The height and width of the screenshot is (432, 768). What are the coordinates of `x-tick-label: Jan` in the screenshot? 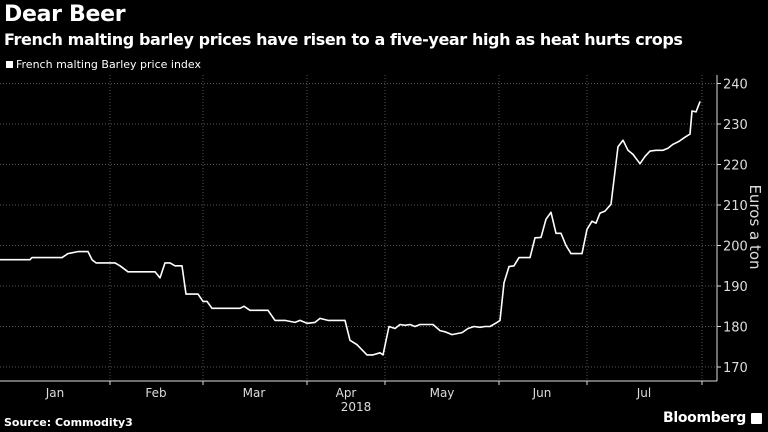 It's located at (55, 393).